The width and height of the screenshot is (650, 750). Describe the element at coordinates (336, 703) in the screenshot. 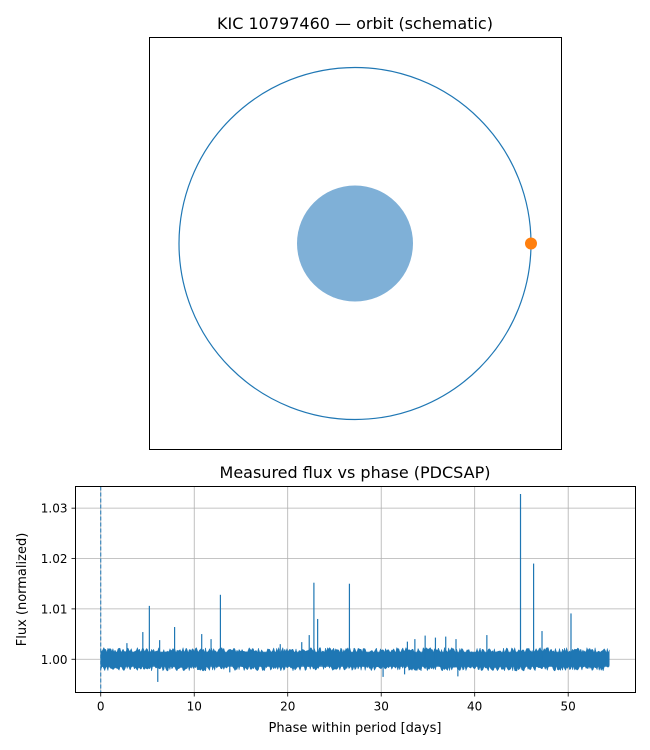

I see `x-axis-ticks: 0 10 20 30 40 50` at that location.